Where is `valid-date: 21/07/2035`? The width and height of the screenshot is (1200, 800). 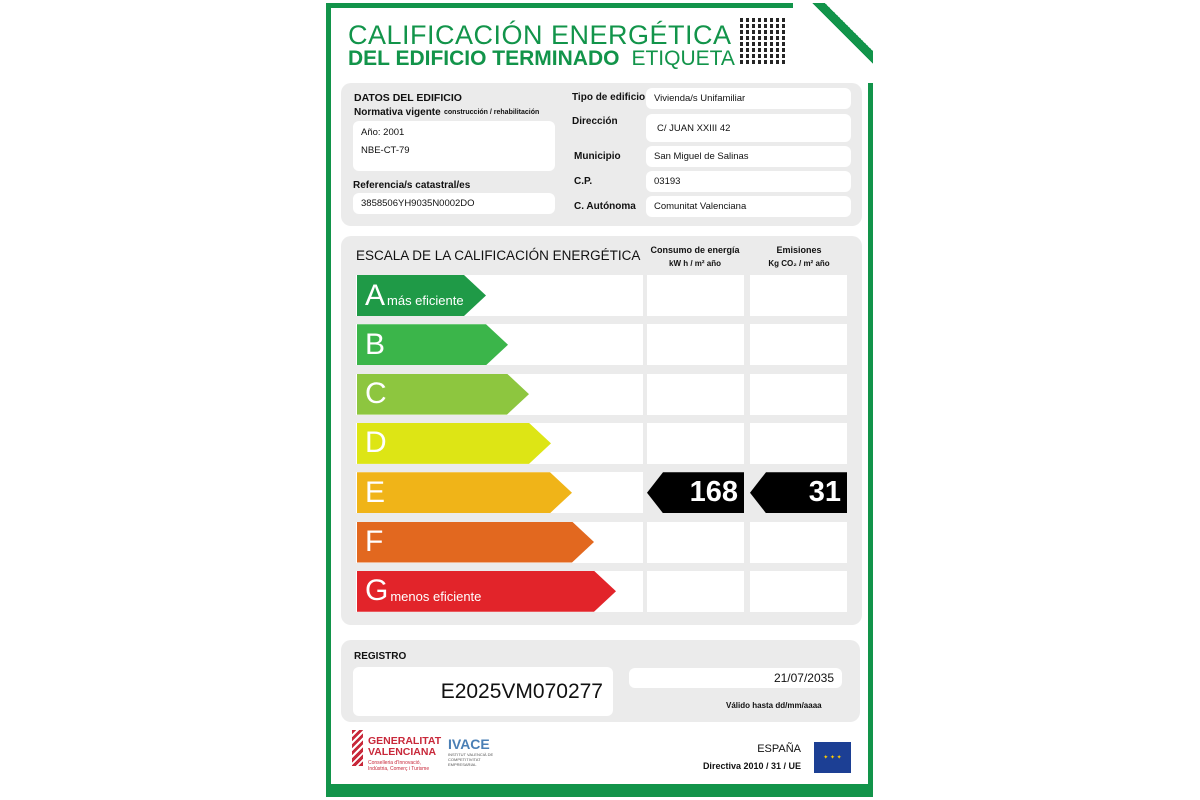 valid-date: 21/07/2035 is located at coordinates (735, 678).